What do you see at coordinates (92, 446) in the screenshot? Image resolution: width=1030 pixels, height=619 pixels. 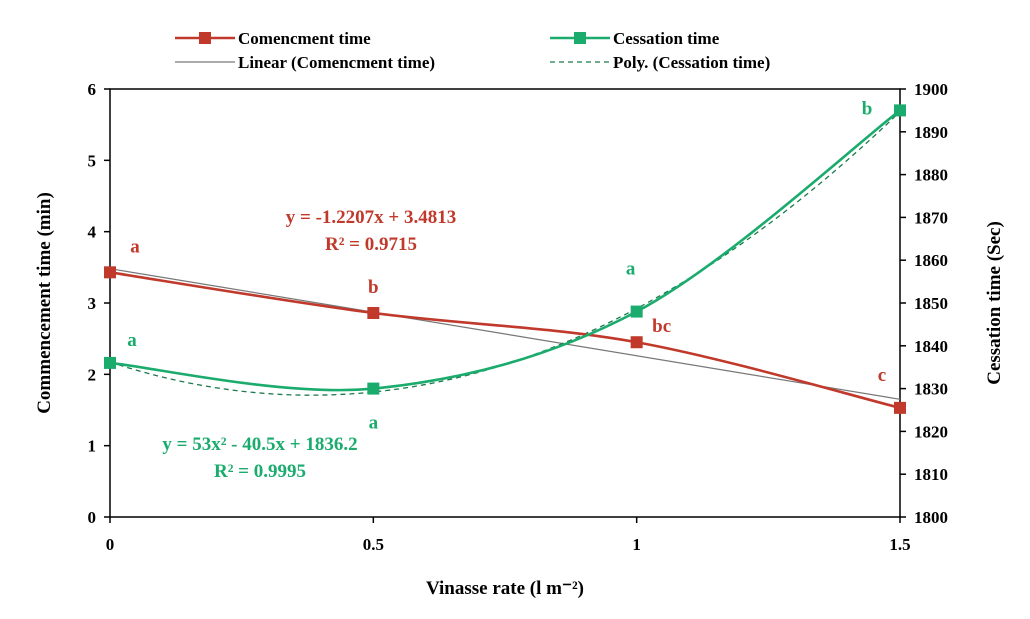 I see `y-left-tick-label: 1` at bounding box center [92, 446].